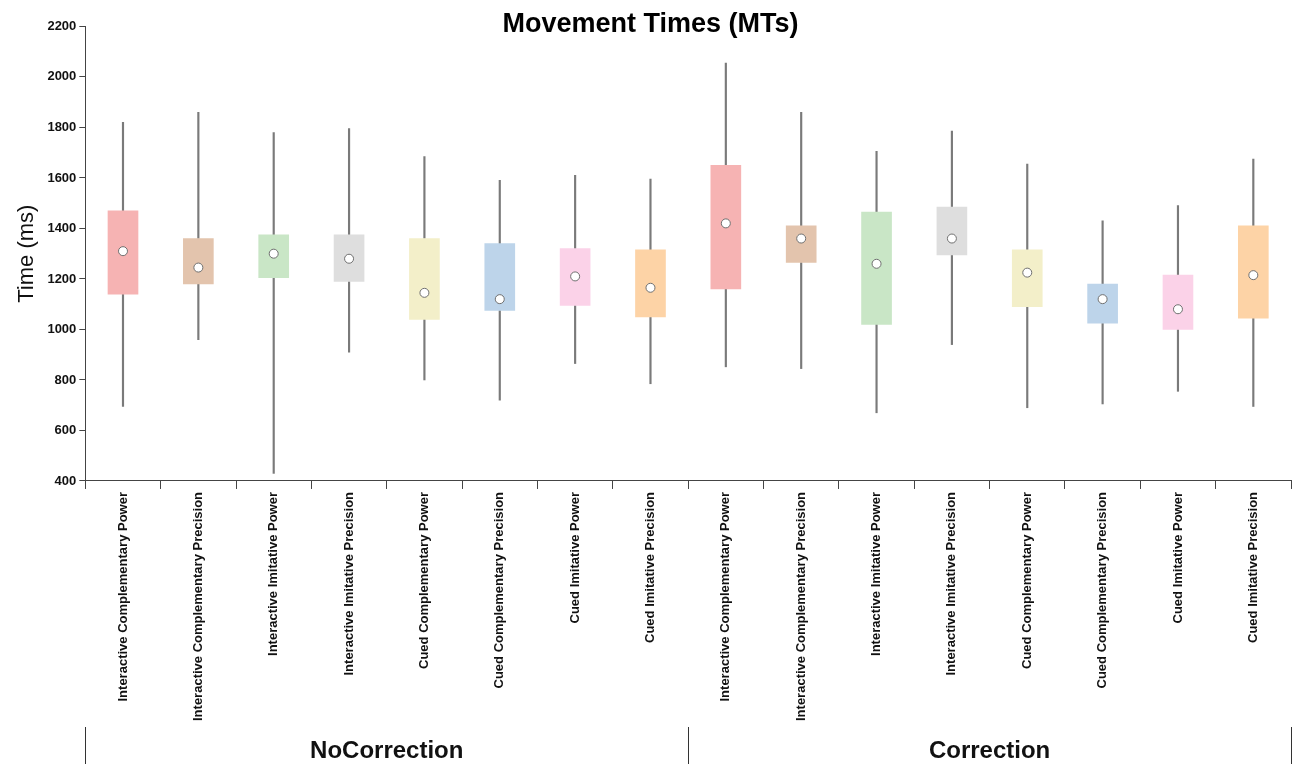  What do you see at coordinates (26, 253) in the screenshot?
I see `y-axis-title: Time (ms)` at bounding box center [26, 253].